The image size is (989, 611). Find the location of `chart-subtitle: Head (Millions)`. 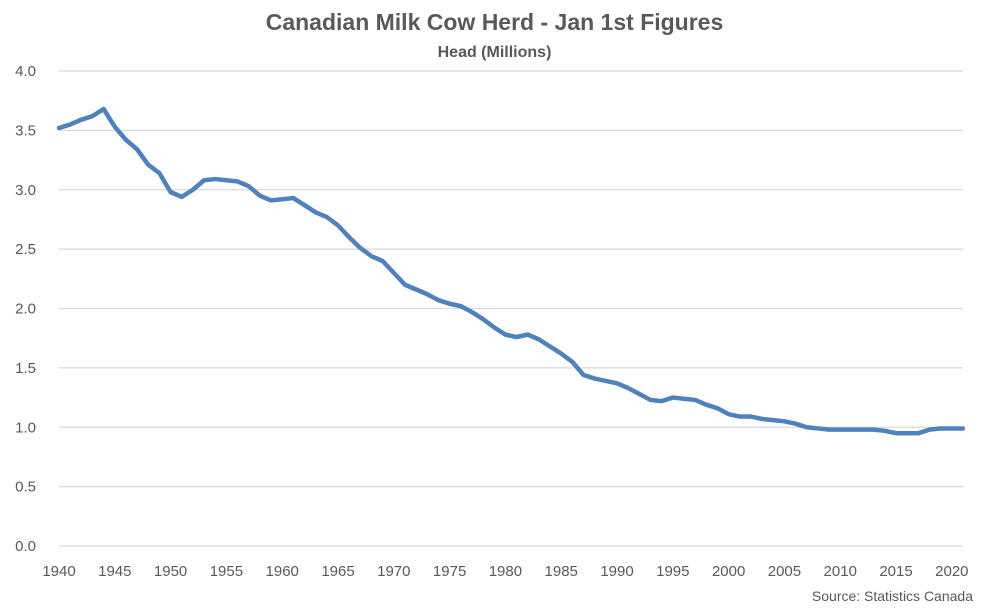

chart-subtitle: Head (Millions) is located at coordinates (494, 52).